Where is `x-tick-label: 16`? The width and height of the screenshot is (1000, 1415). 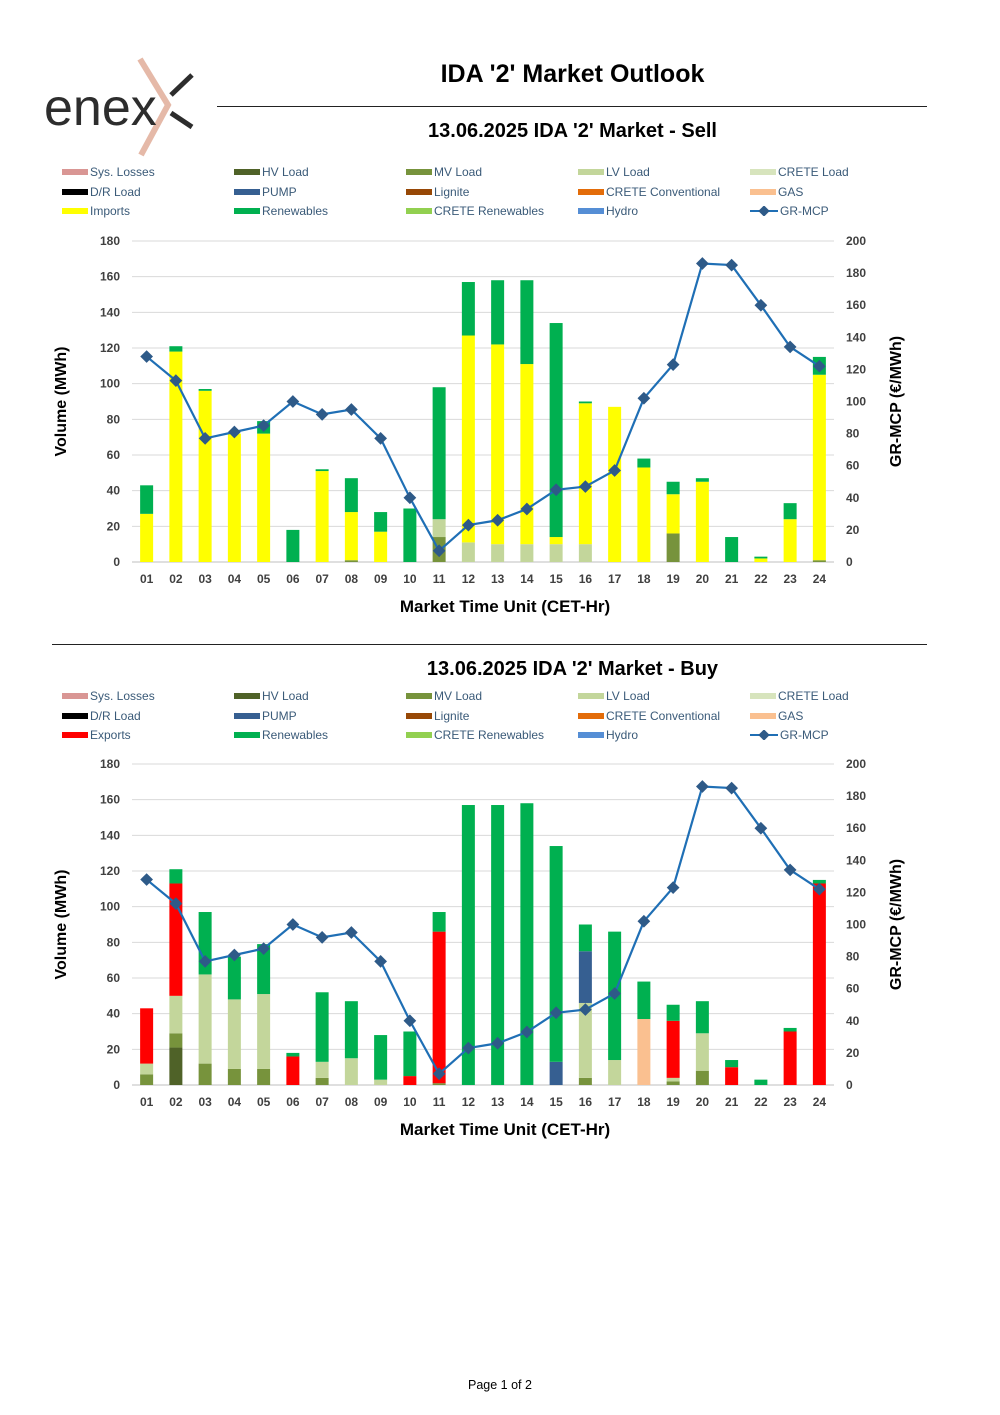
x-tick-label: 16 is located at coordinates (586, 579).